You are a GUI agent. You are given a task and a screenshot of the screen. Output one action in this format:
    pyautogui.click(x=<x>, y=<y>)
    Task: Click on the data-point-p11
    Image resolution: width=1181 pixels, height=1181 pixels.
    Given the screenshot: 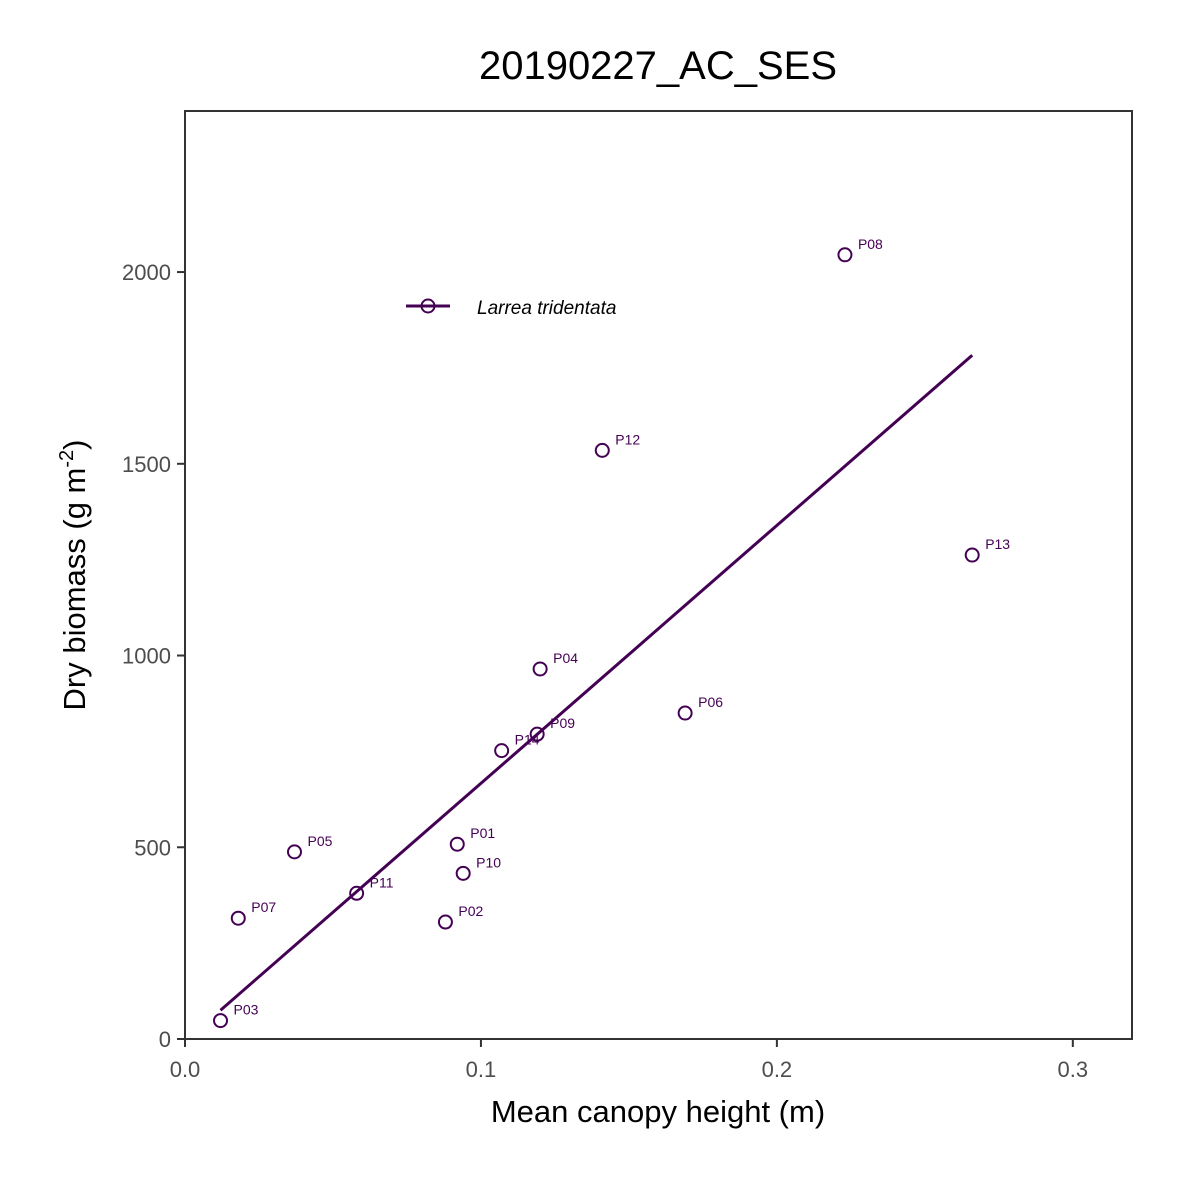 What is the action you would take?
    pyautogui.click(x=357, y=893)
    